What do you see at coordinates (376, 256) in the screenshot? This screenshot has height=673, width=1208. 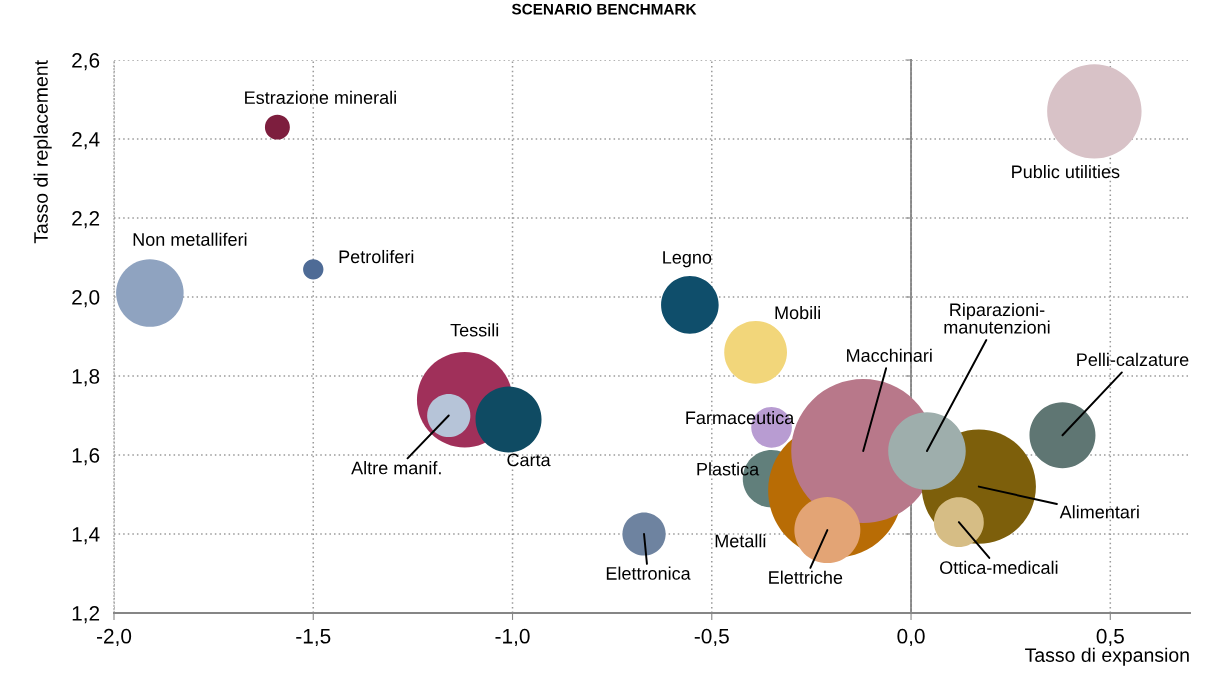 I see `series-label: Petroliferi` at bounding box center [376, 256].